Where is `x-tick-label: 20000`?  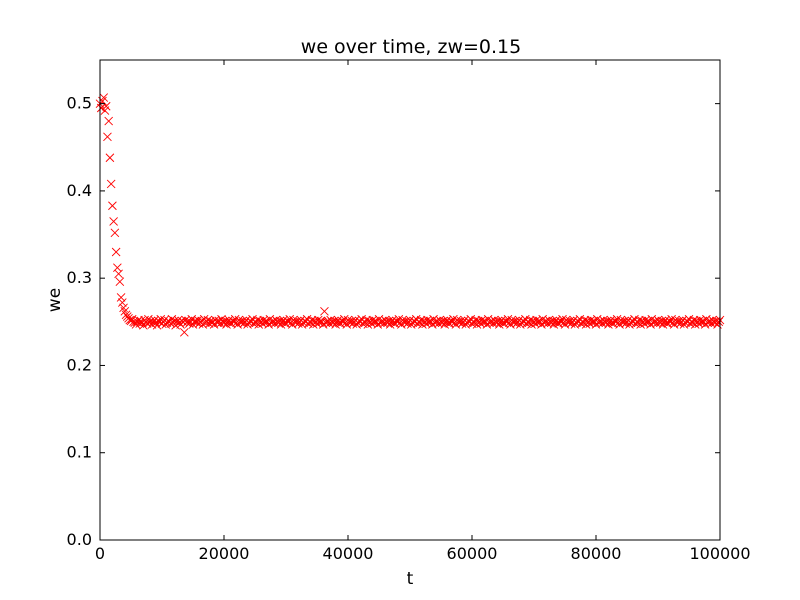 x-tick-label: 20000 is located at coordinates (224, 553).